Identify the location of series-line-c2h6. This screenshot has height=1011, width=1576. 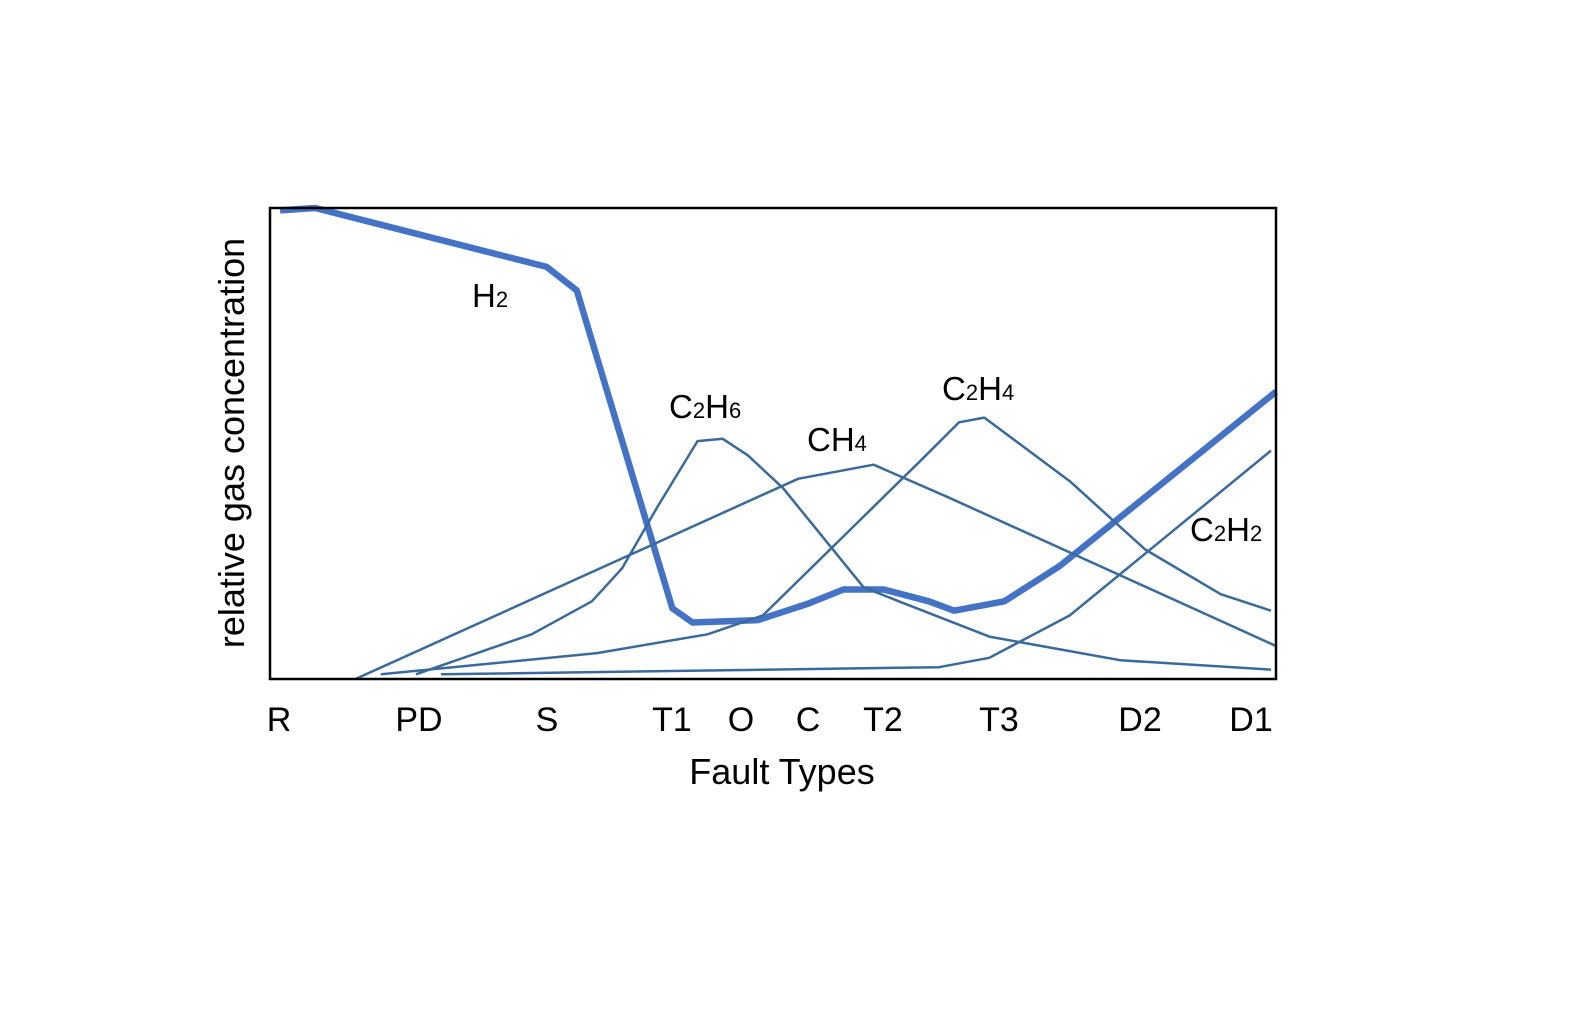
(843, 556).